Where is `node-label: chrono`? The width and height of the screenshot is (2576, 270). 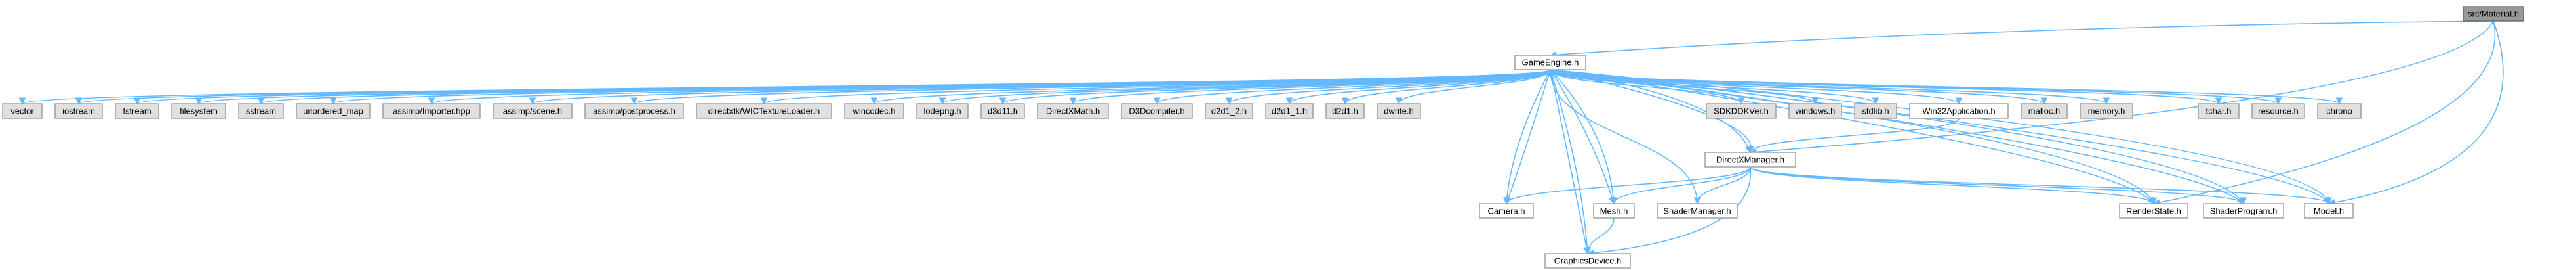 node-label: chrono is located at coordinates (2339, 111).